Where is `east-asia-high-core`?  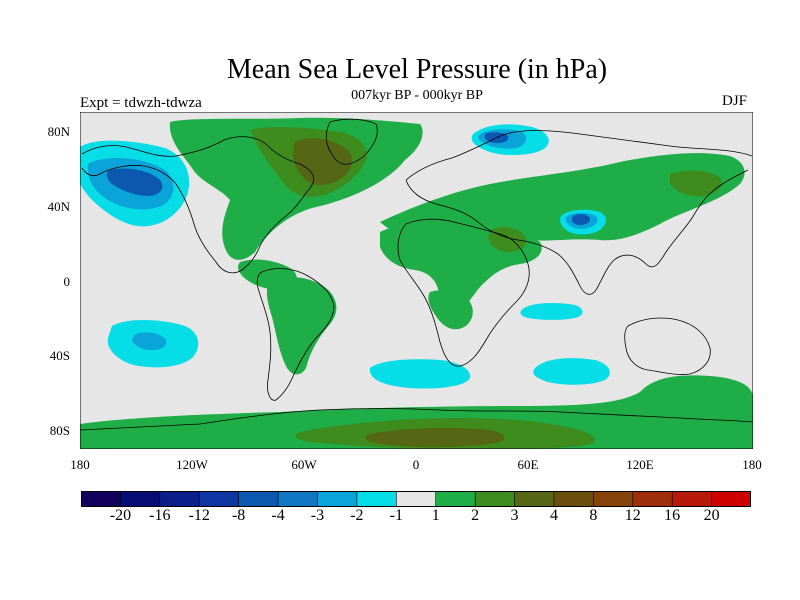
east-asia-high-core is located at coordinates (696, 183).